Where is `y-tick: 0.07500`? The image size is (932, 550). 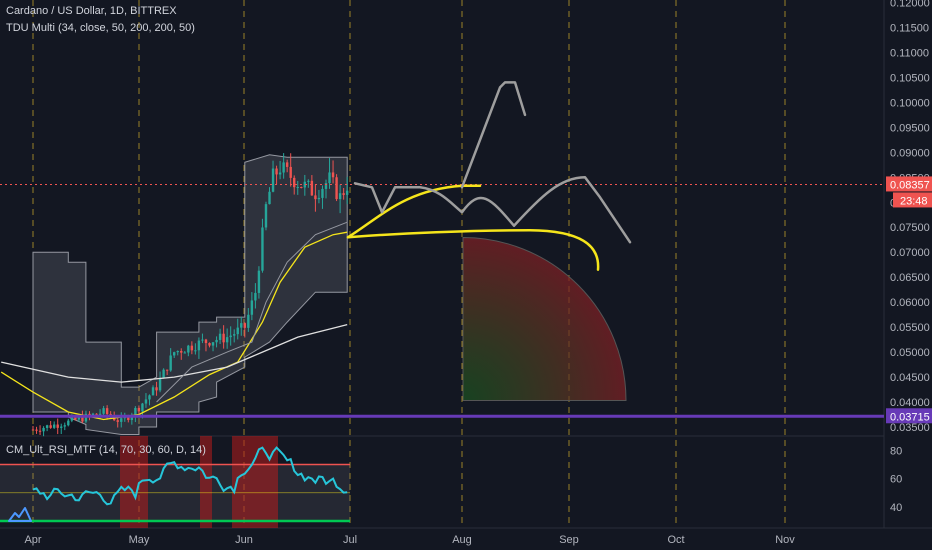 y-tick: 0.07500 is located at coordinates (910, 228).